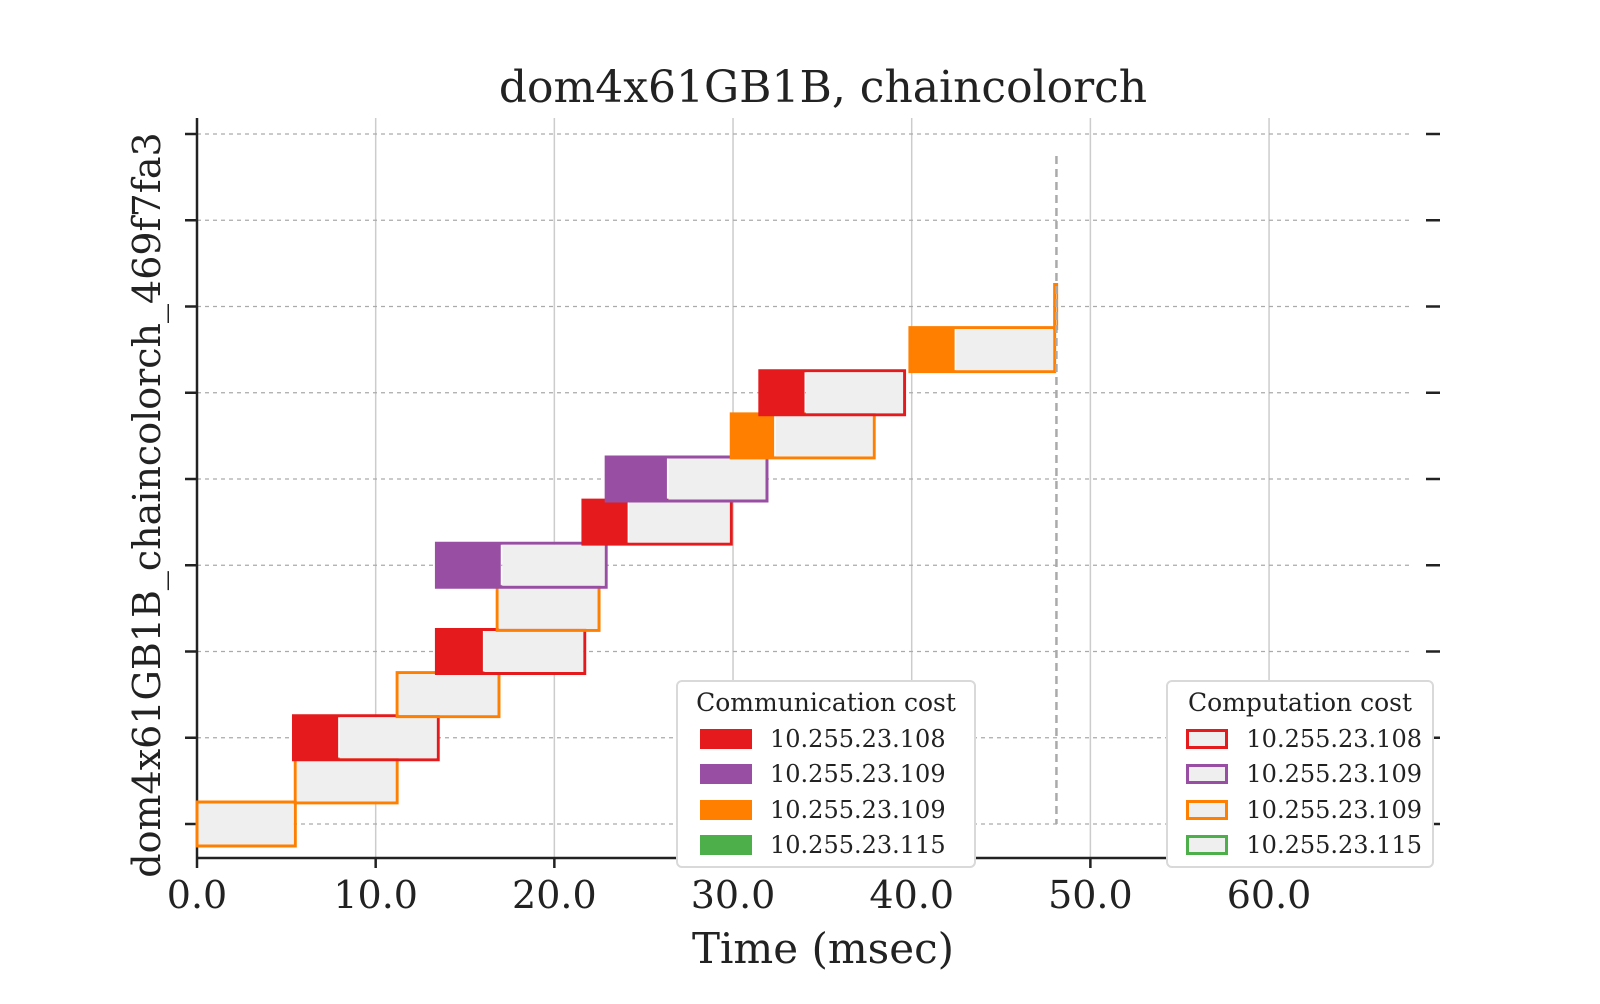 The height and width of the screenshot is (1004, 1600). I want to click on x-tick-label: 0.0, so click(197, 895).